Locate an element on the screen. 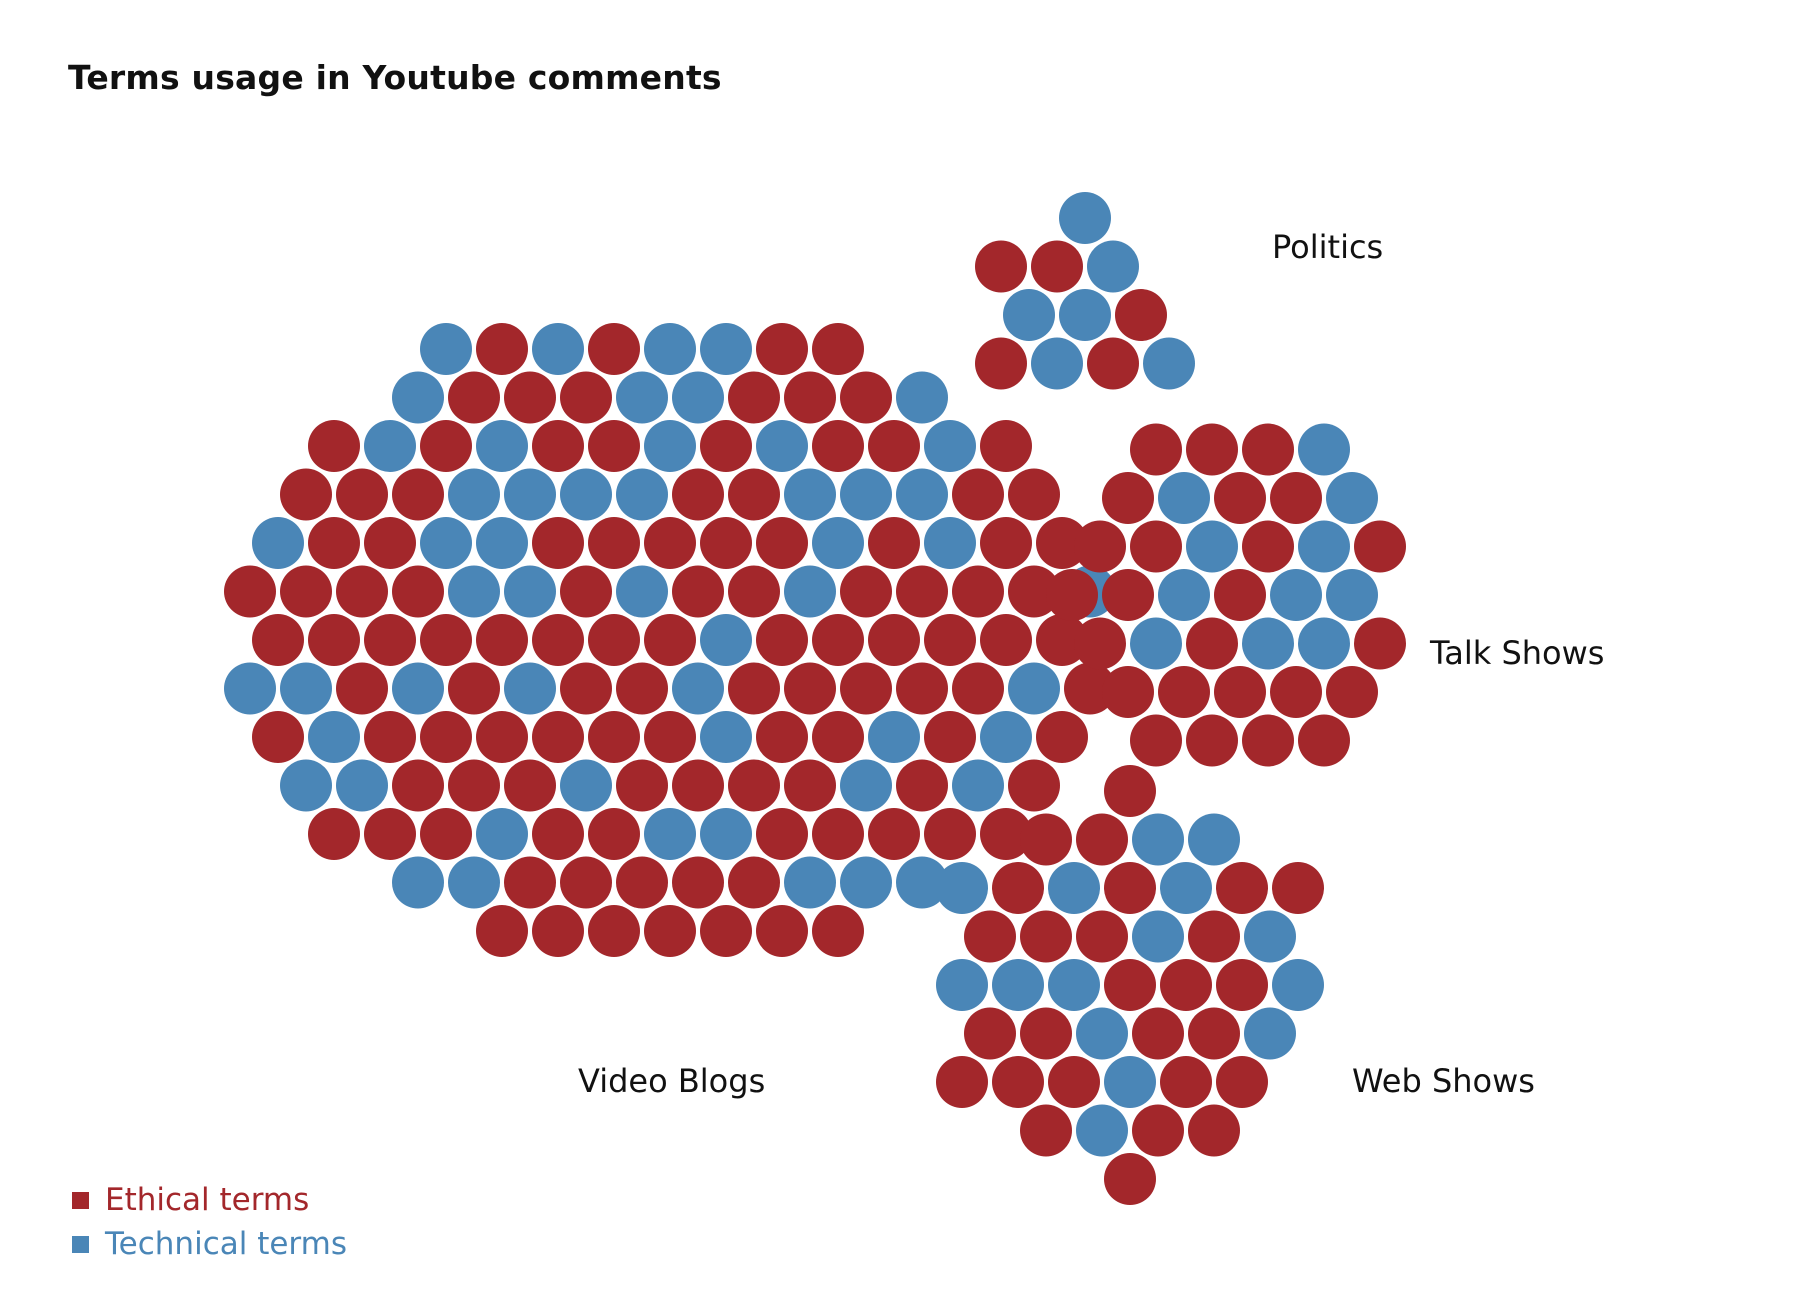 The width and height of the screenshot is (1800, 1309). cluster-label-politics: Politics is located at coordinates (1327, 247).